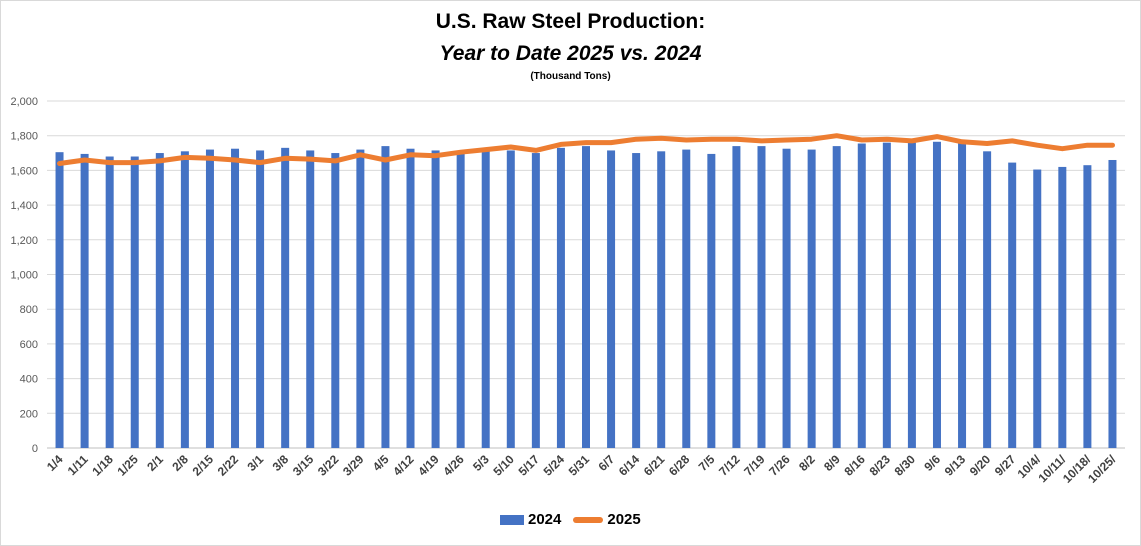 The height and width of the screenshot is (546, 1141). What do you see at coordinates (606, 463) in the screenshot?
I see `x-tick-label: 6/7` at bounding box center [606, 463].